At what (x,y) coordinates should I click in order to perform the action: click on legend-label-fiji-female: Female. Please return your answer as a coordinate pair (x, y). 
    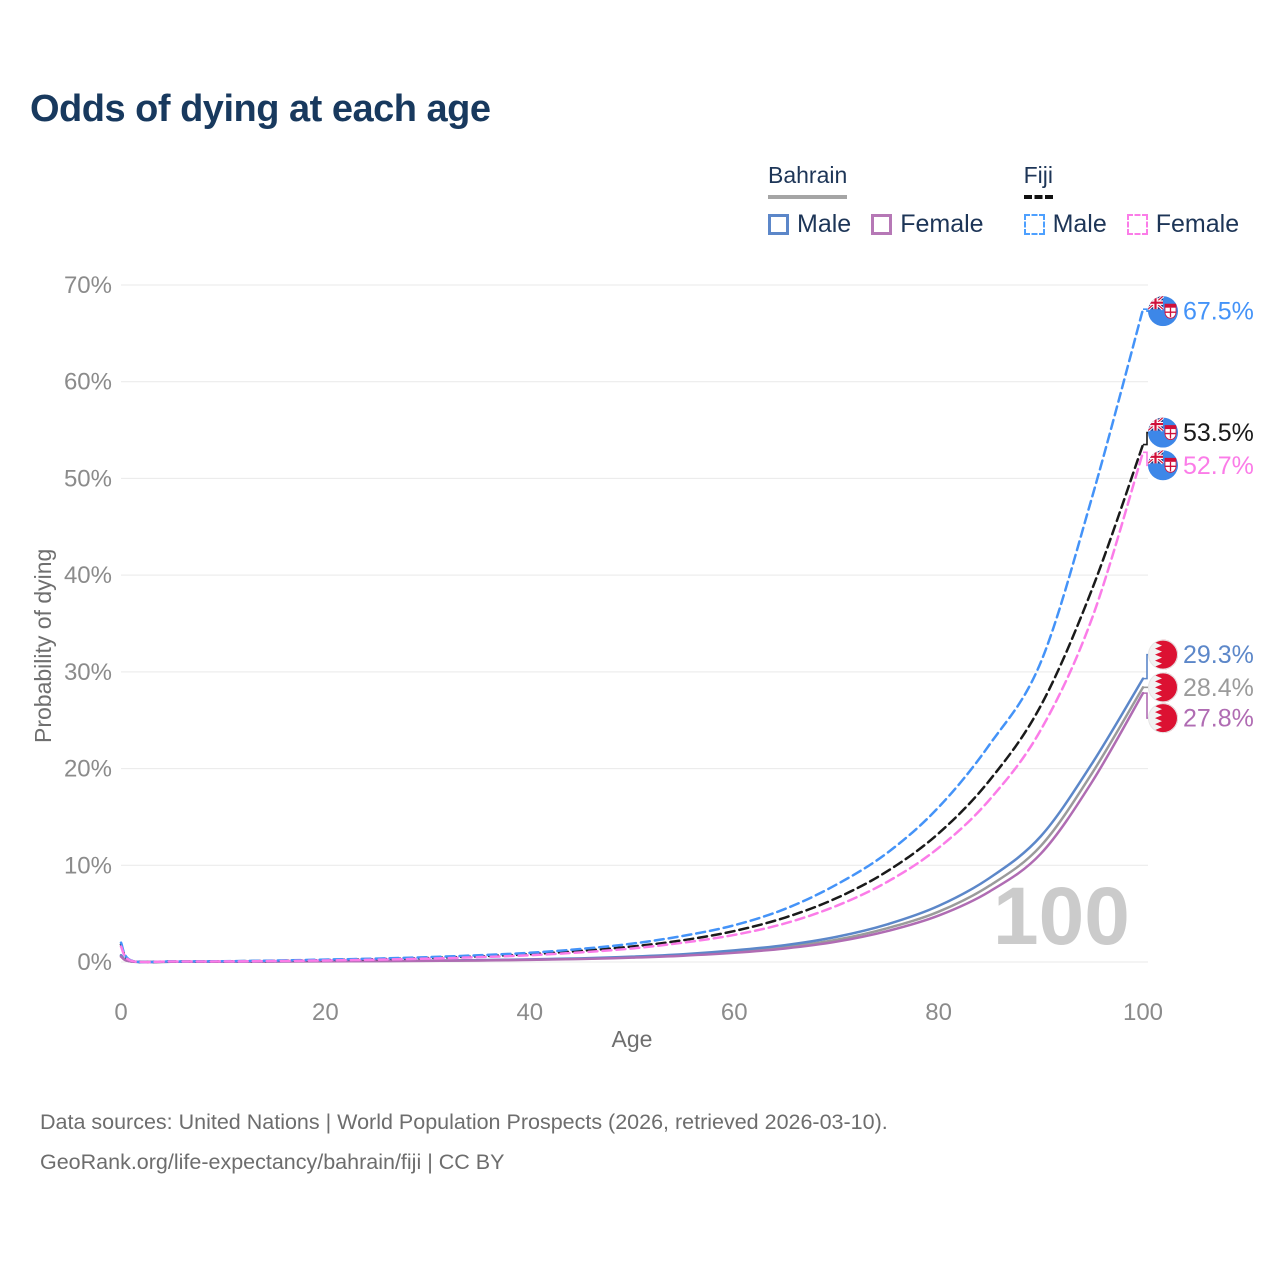
    Looking at the image, I should click on (1197, 224).